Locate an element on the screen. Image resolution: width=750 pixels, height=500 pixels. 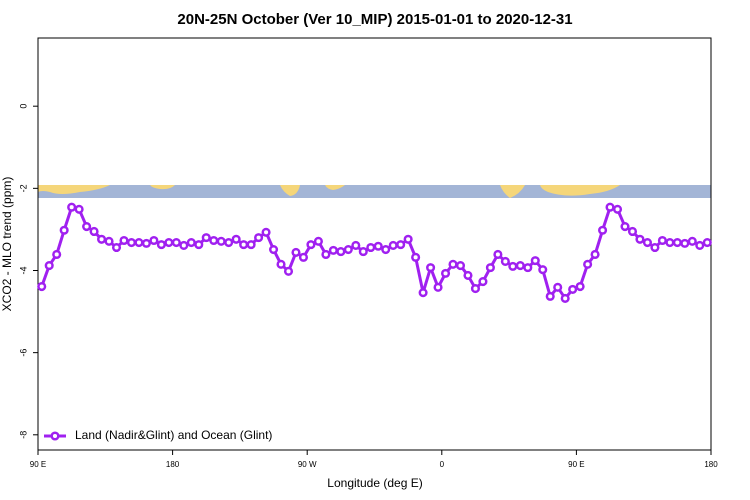
legend-marker is located at coordinates (55, 436).